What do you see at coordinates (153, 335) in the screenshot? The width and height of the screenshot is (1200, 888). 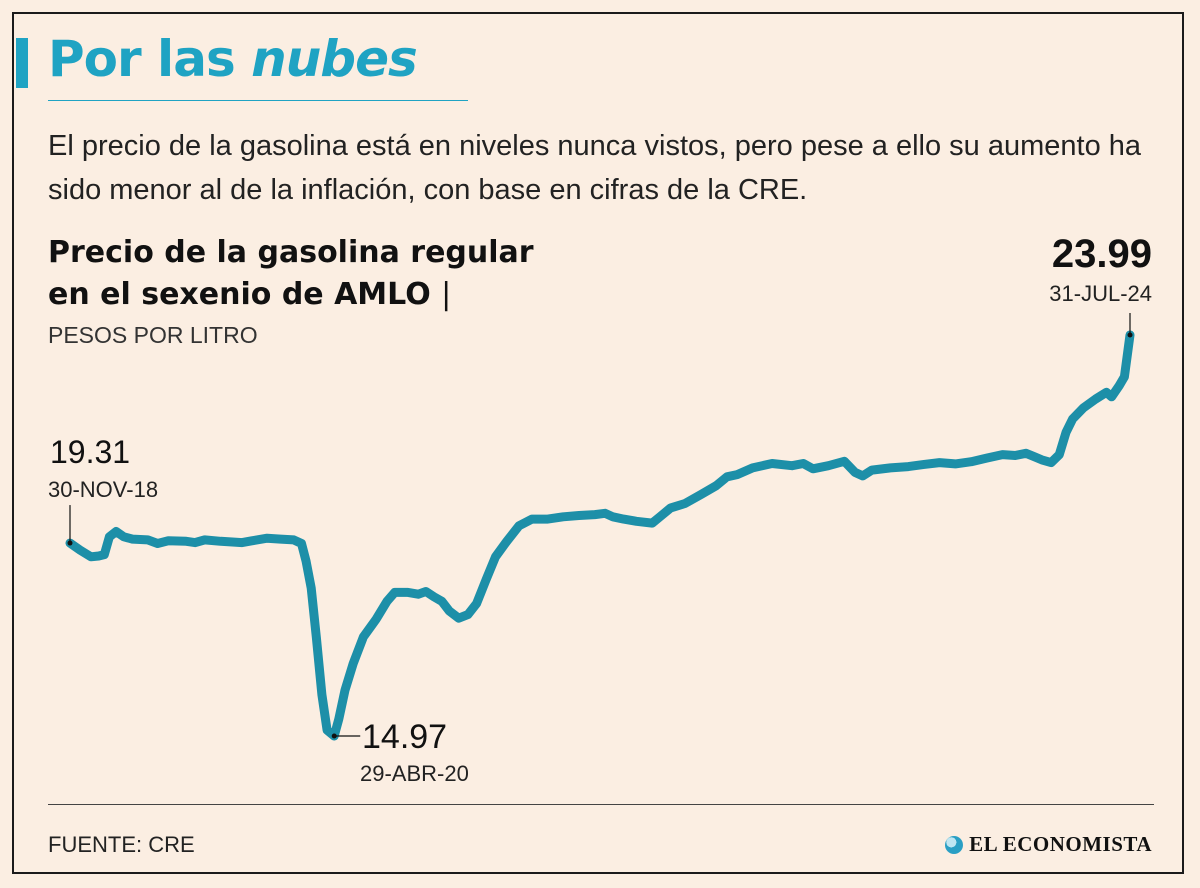 I see `units-label: PESOS POR LITRO` at bounding box center [153, 335].